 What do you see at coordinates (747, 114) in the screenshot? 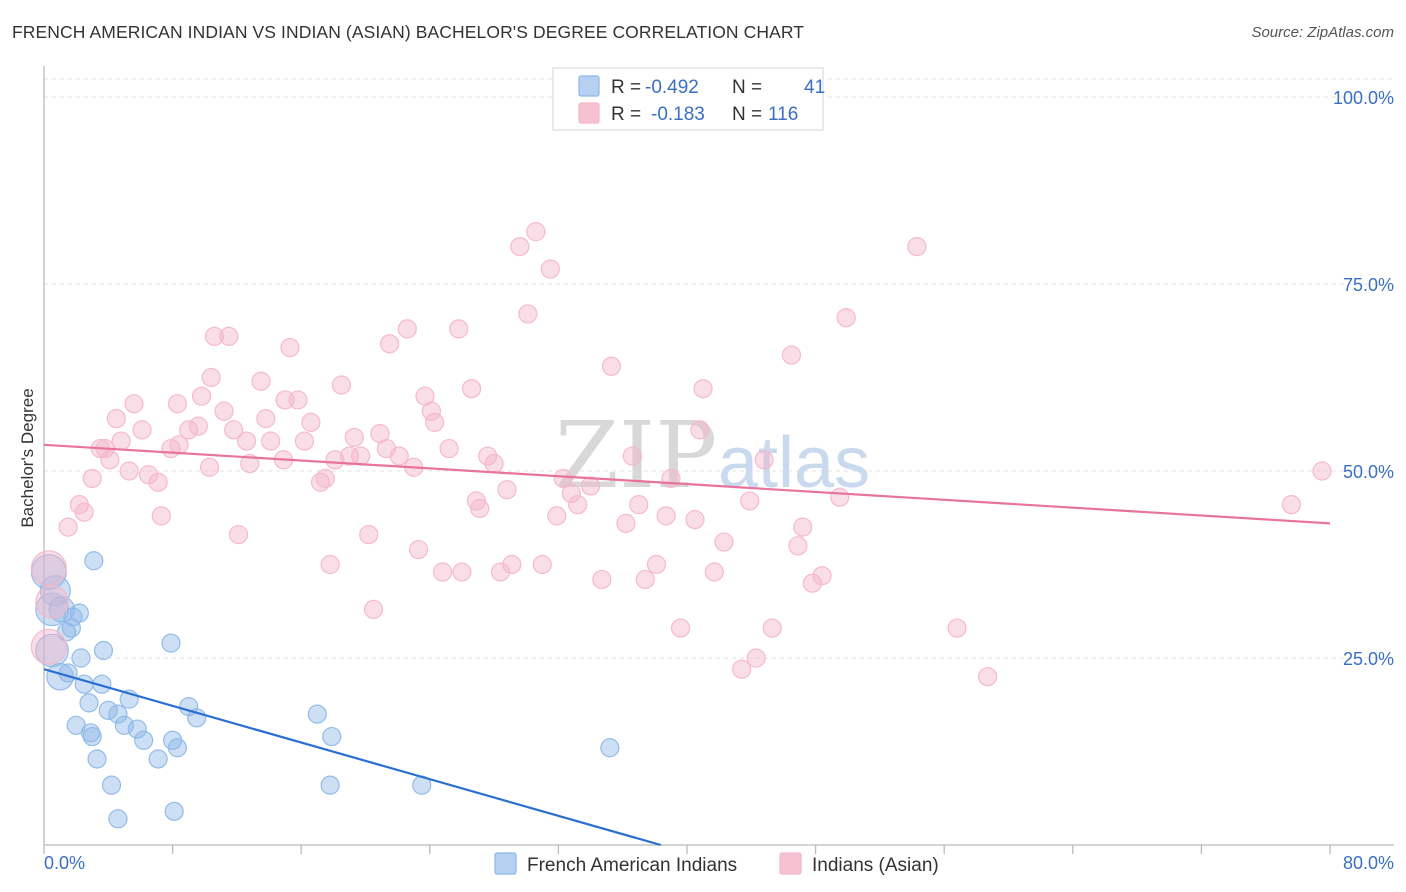
I see `legend-n-label-1: N =` at bounding box center [747, 114].